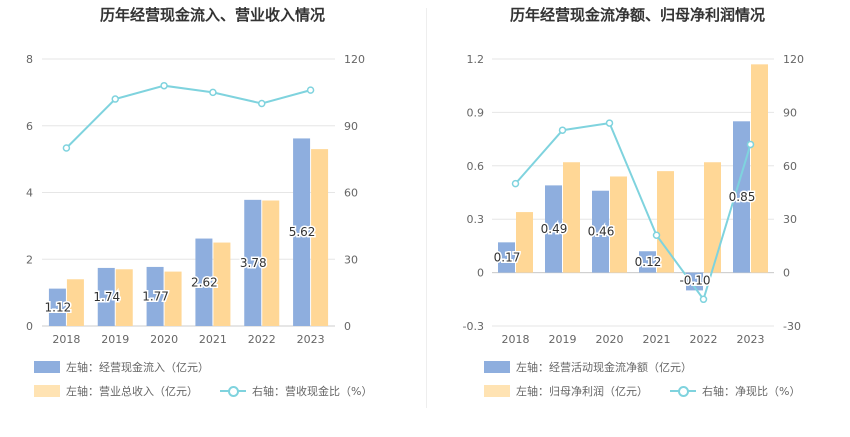 The width and height of the screenshot is (850, 437). What do you see at coordinates (116, 391) in the screenshot?
I see `legend-item-left-bar2: 左轴：营业总收入（亿元）` at bounding box center [116, 391].